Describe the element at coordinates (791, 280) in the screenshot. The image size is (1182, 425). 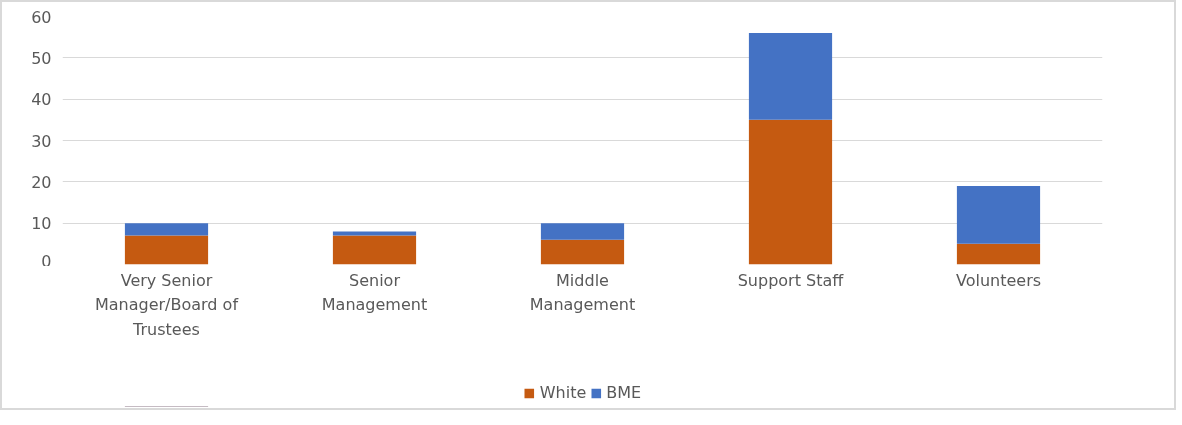
I see `x-tick-label: Support Staff` at that location.